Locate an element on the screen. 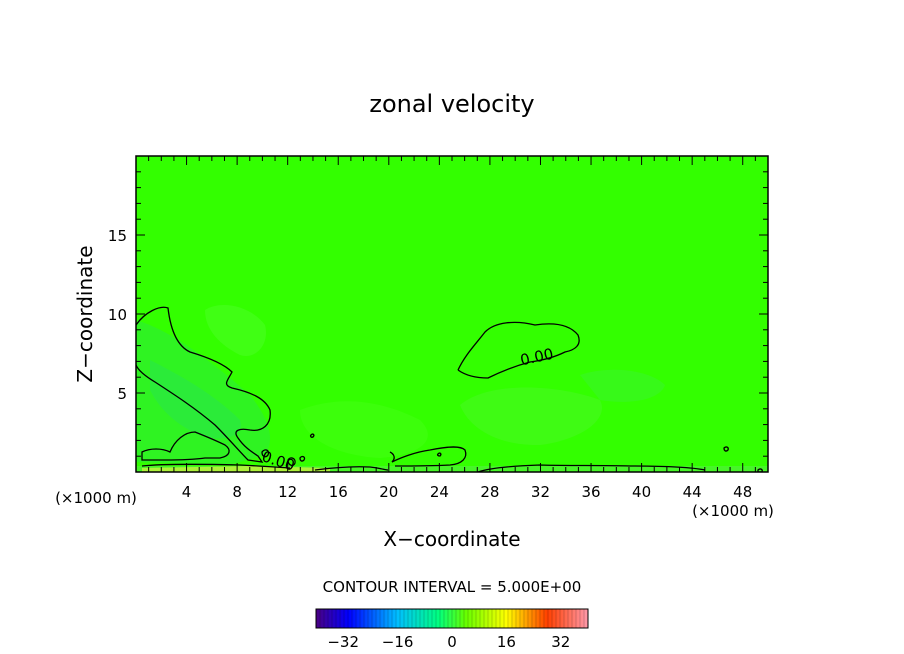 The image size is (904, 654). x-tick-label: 32 is located at coordinates (540, 492).